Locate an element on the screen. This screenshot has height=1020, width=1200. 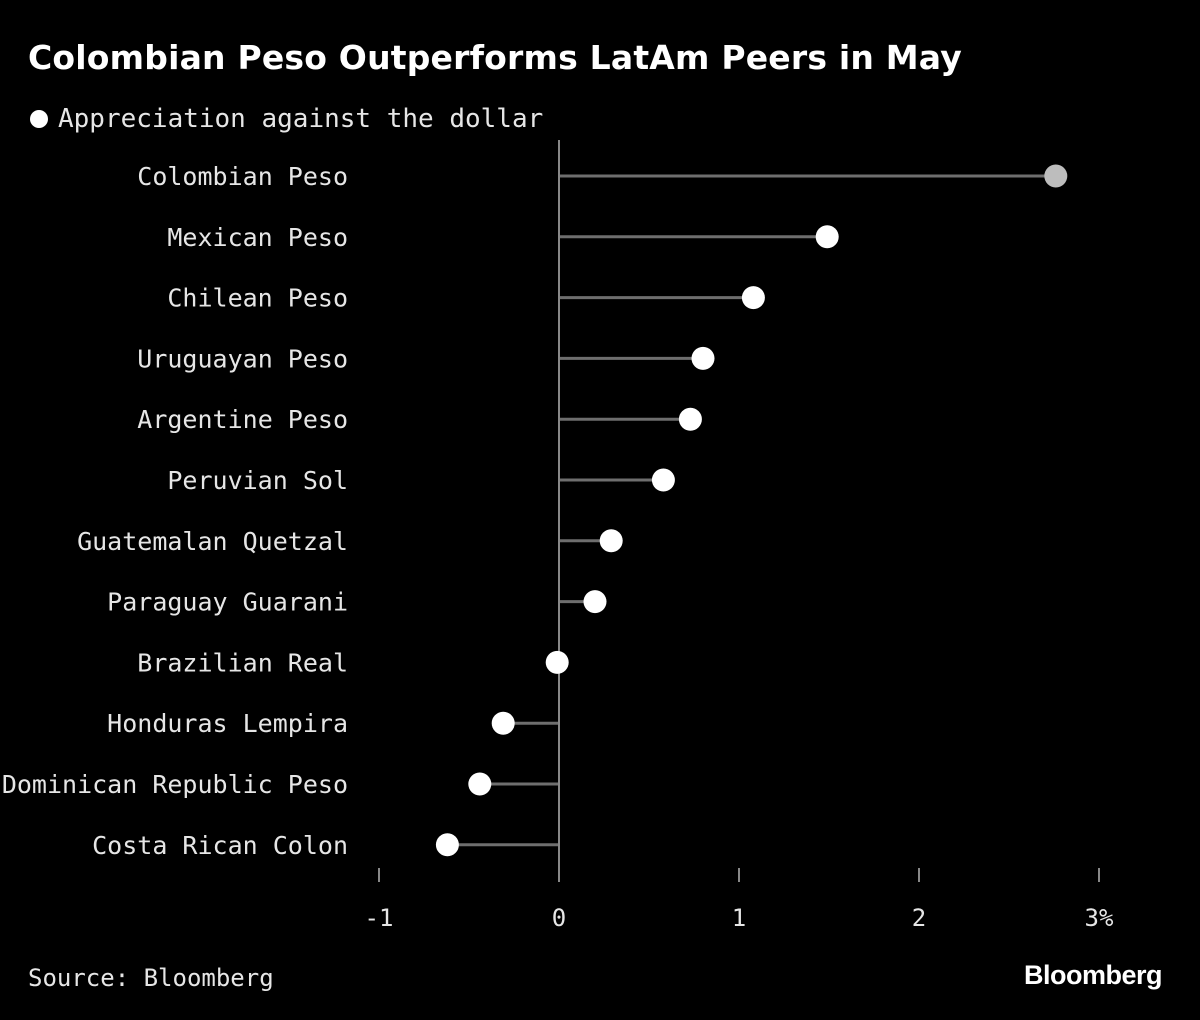
x-tick-label-0: -1 is located at coordinates (379, 918).